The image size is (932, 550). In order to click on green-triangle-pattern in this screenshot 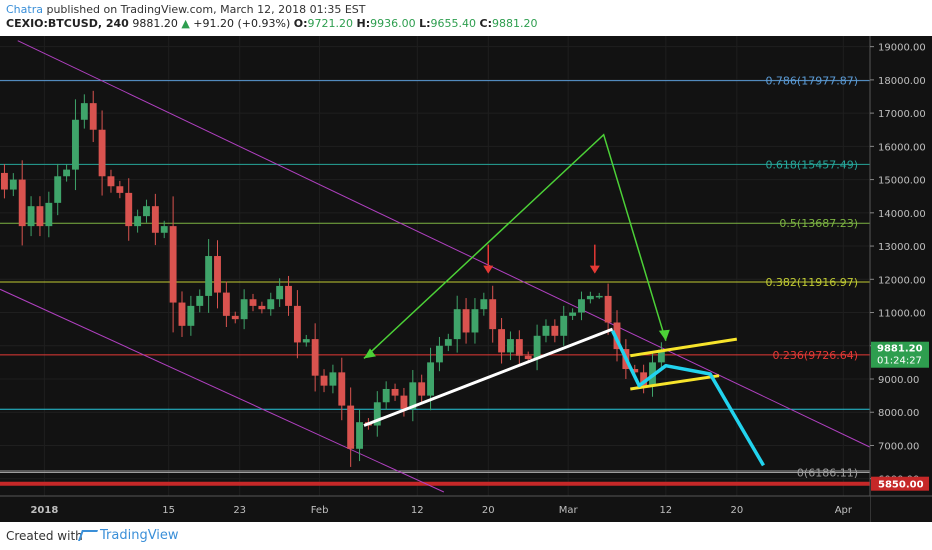, I will do `click(515, 246)`.